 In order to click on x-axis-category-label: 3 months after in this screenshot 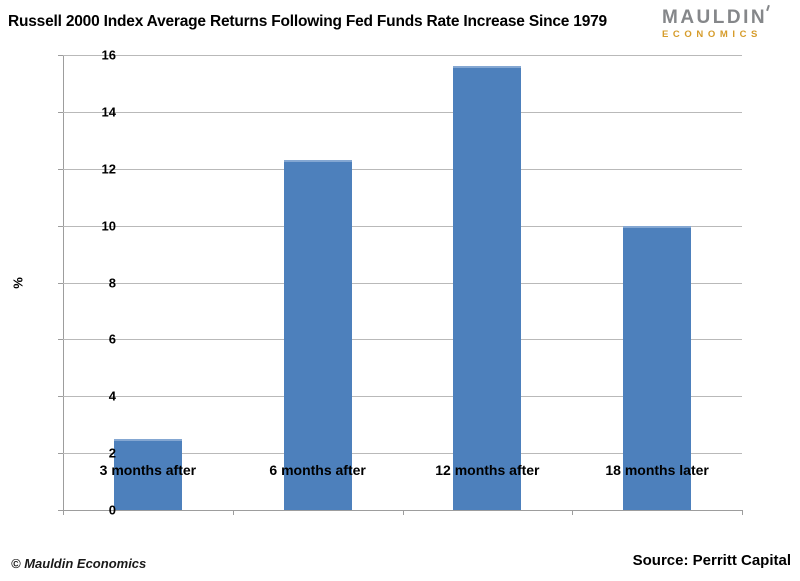, I will do `click(148, 470)`.